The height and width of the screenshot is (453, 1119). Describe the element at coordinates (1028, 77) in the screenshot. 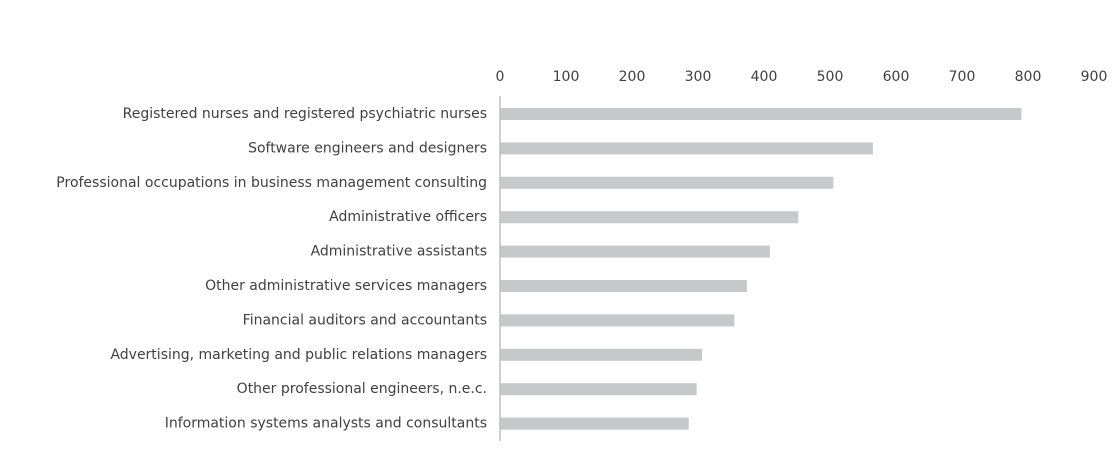

I see `x-tick-label: 800` at that location.